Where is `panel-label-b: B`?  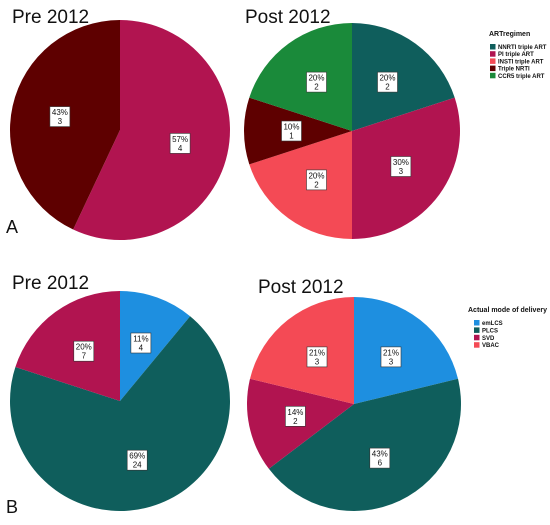
panel-label-b: B is located at coordinates (12, 507).